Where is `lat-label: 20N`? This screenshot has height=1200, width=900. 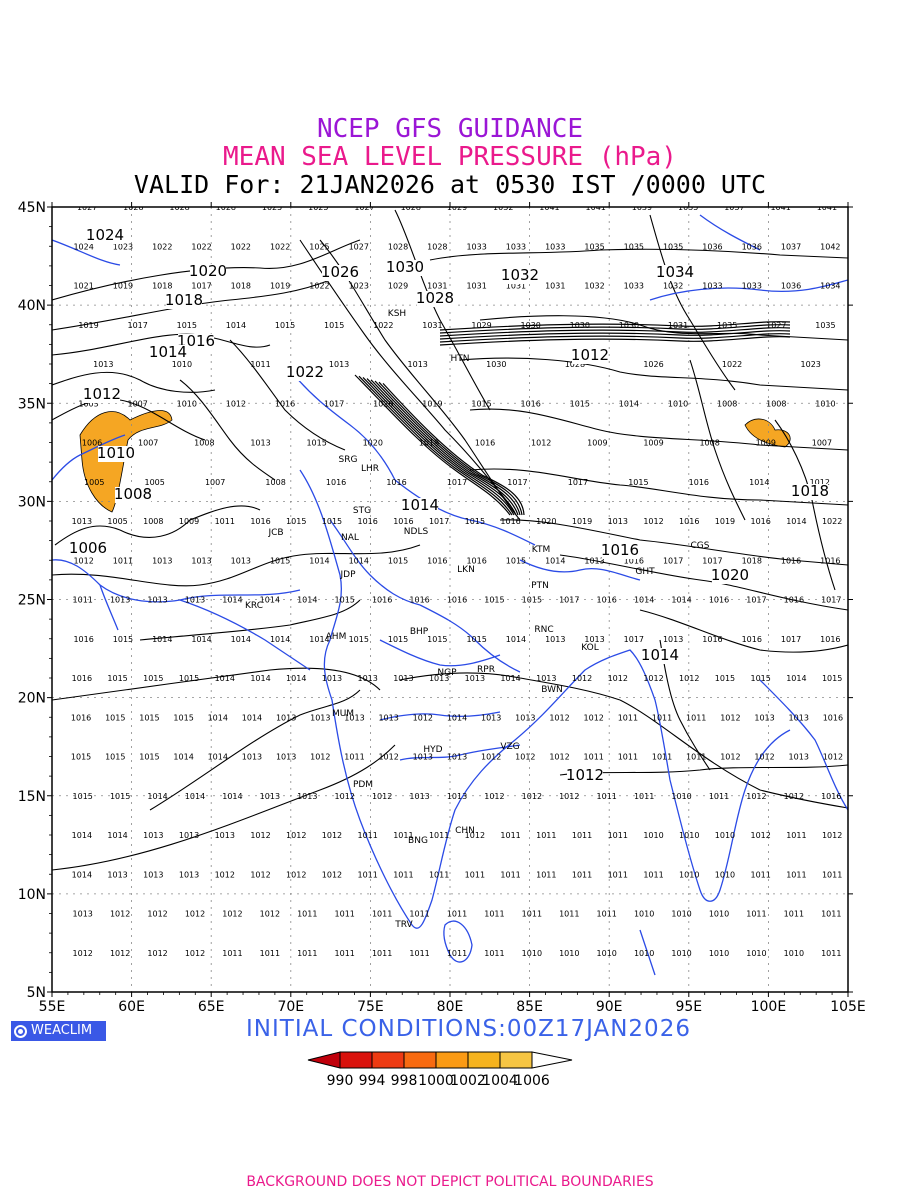
lat-label: 20N is located at coordinates (32, 699).